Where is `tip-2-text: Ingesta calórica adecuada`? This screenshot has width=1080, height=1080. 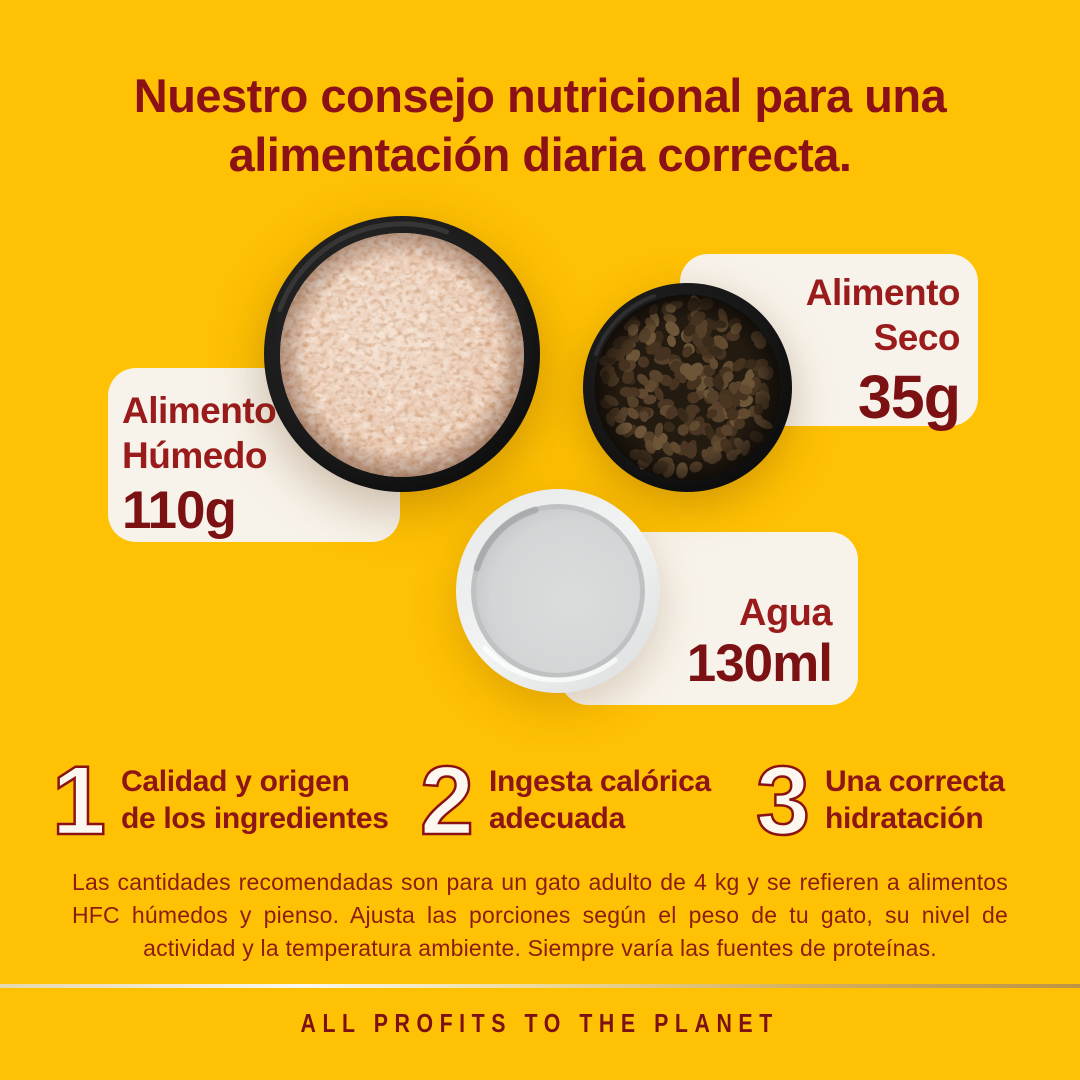
tip-2-text: Ingesta calórica adecuada is located at coordinates (600, 800).